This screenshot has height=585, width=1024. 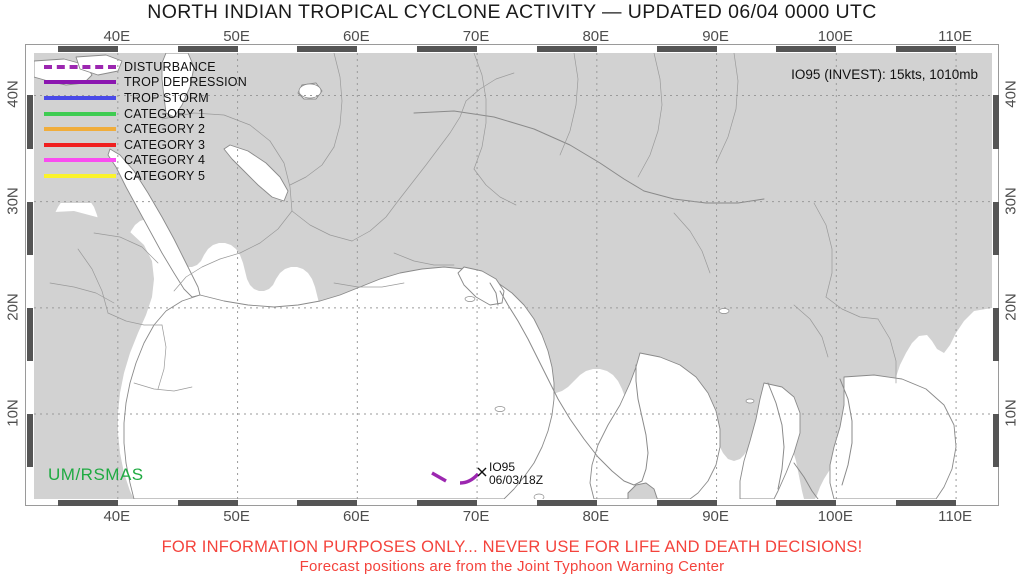 What do you see at coordinates (502, 467) in the screenshot?
I see `track-storm-id: IO95` at bounding box center [502, 467].